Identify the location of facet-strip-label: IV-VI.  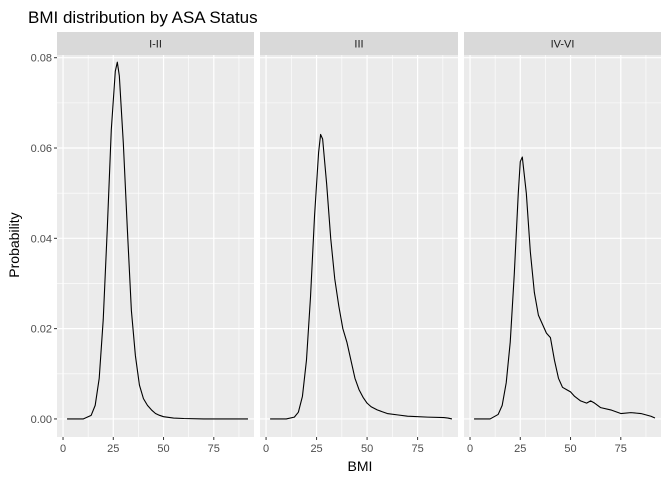
(563, 45).